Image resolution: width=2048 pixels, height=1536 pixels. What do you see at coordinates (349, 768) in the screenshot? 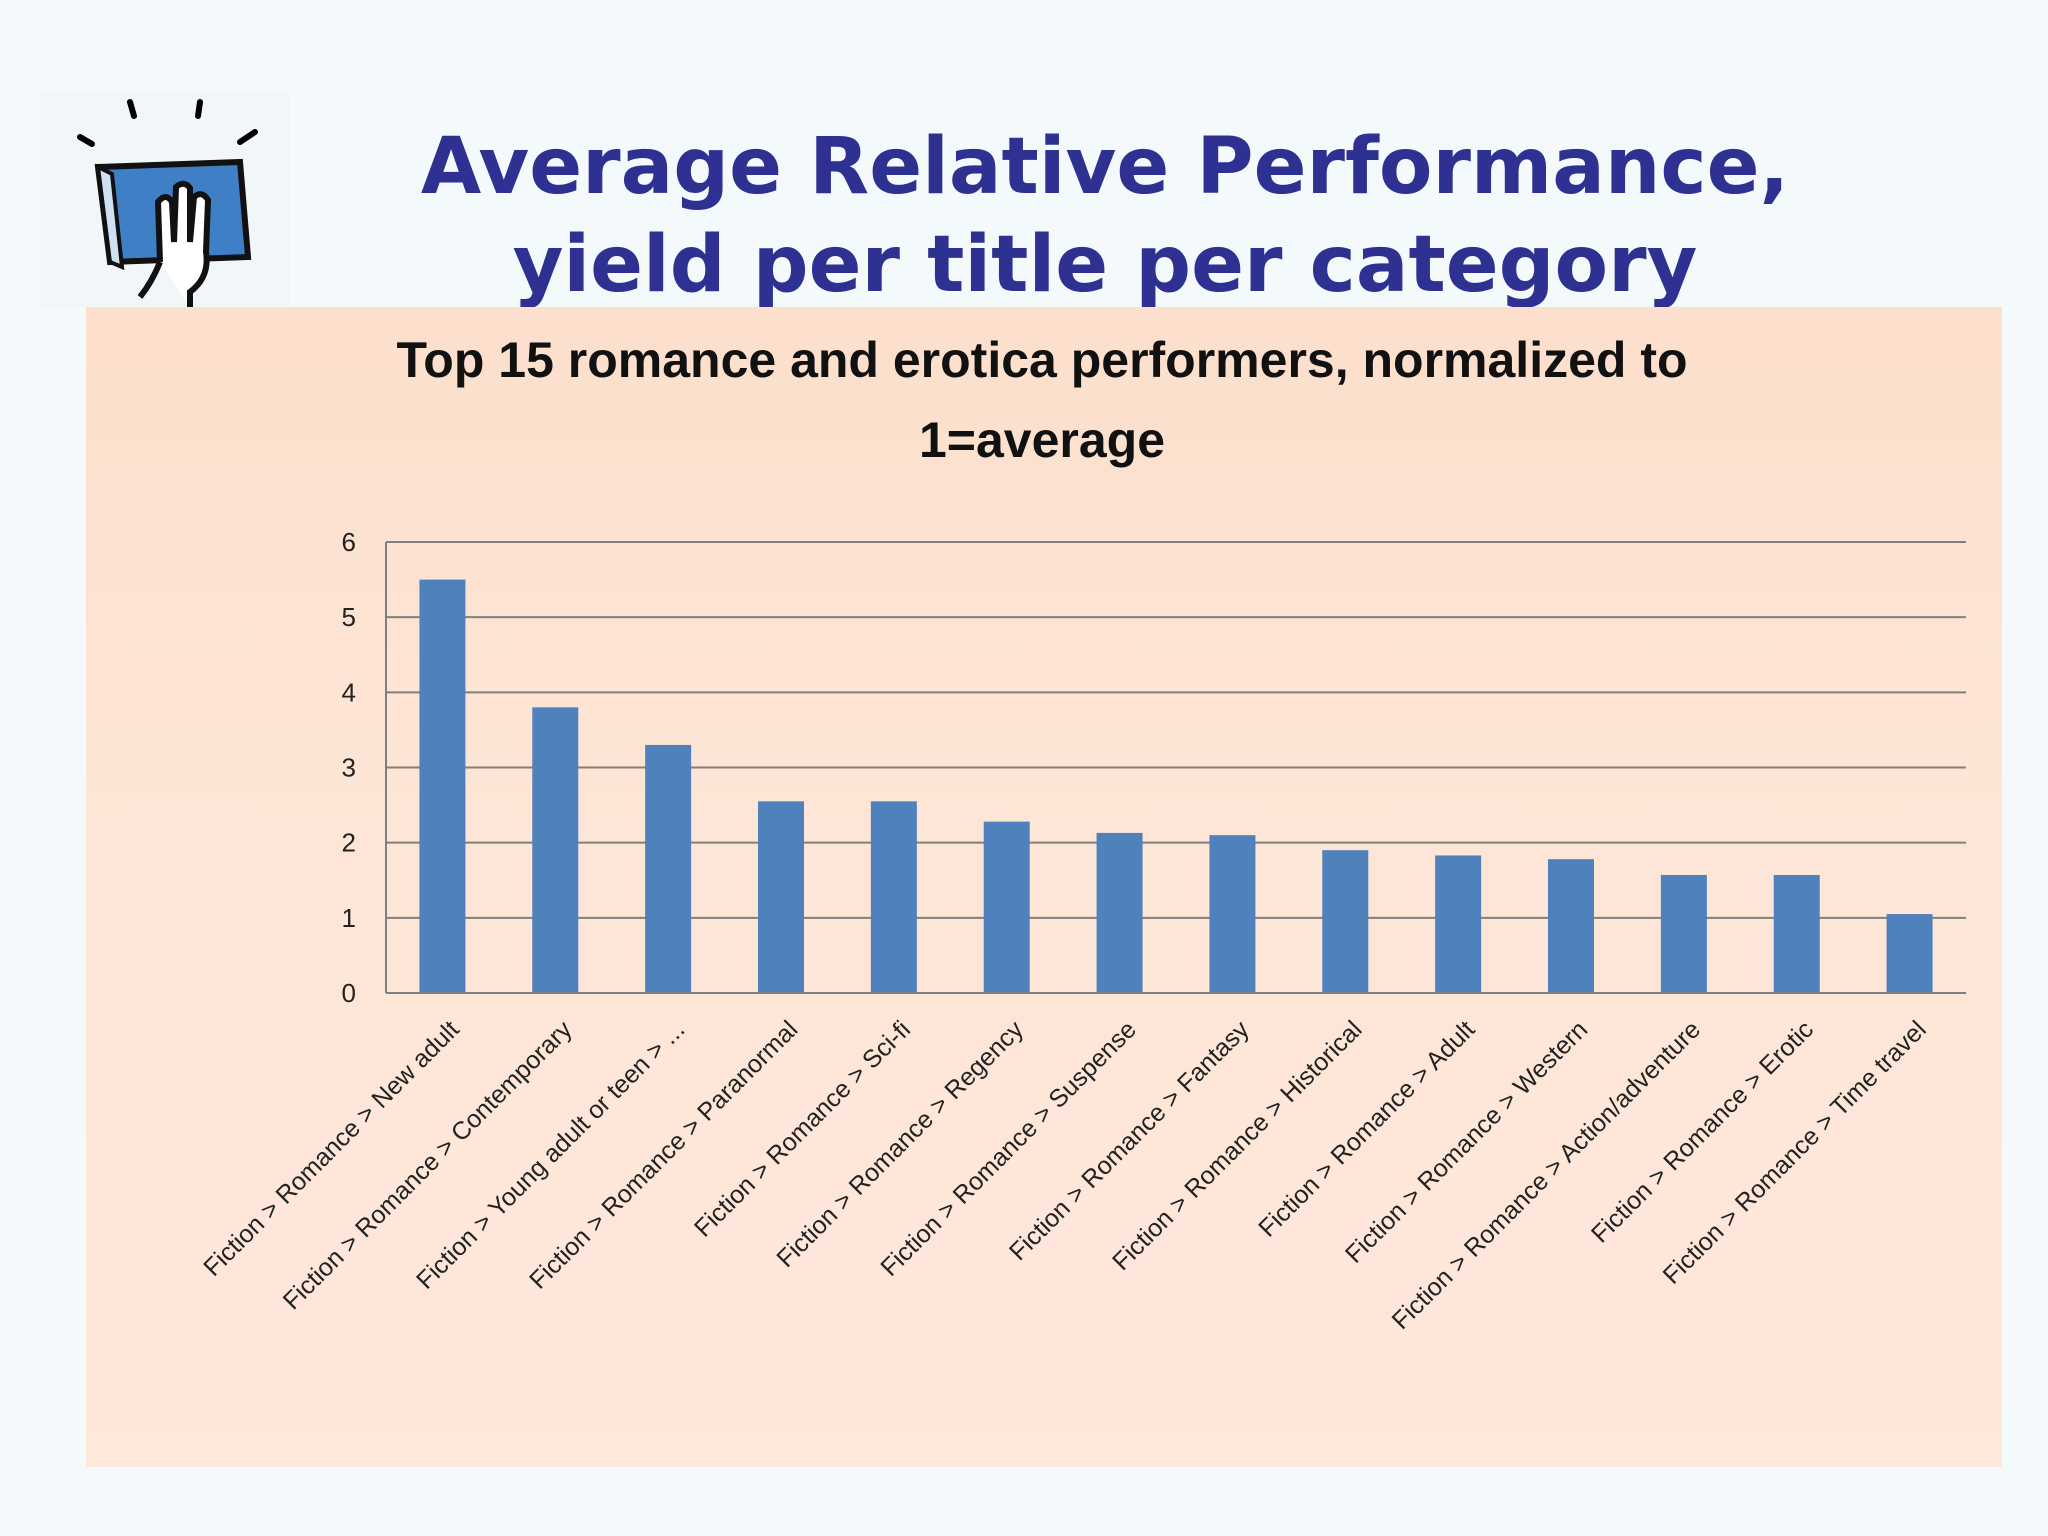
I see `y-tick-label: 3` at bounding box center [349, 768].